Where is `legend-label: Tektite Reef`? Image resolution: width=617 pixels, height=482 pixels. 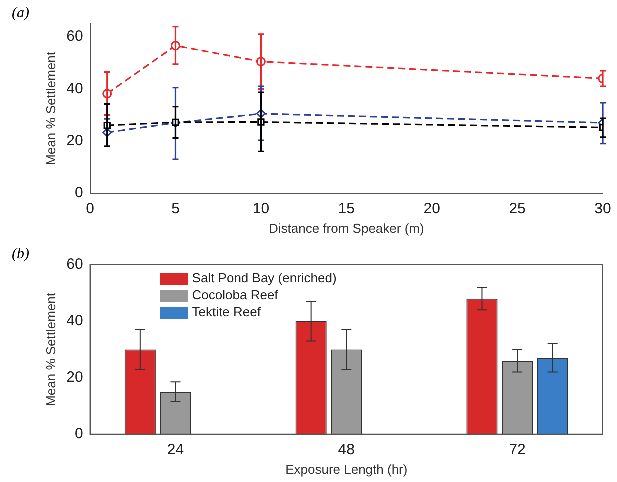 legend-label: Tektite Reef is located at coordinates (227, 312).